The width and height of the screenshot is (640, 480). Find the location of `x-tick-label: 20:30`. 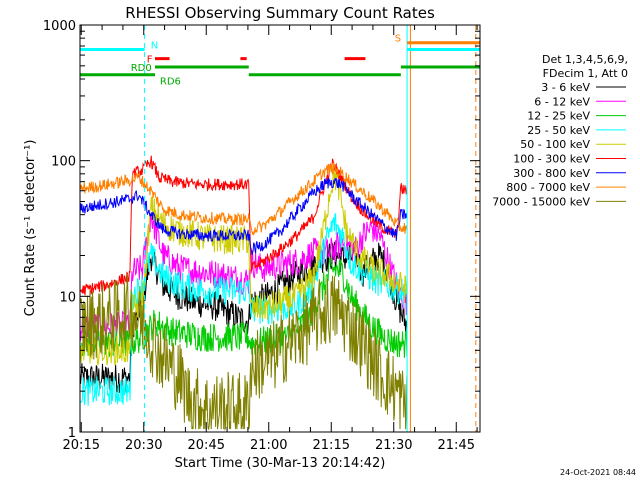

x-tick-label: 20:30 is located at coordinates (143, 445).